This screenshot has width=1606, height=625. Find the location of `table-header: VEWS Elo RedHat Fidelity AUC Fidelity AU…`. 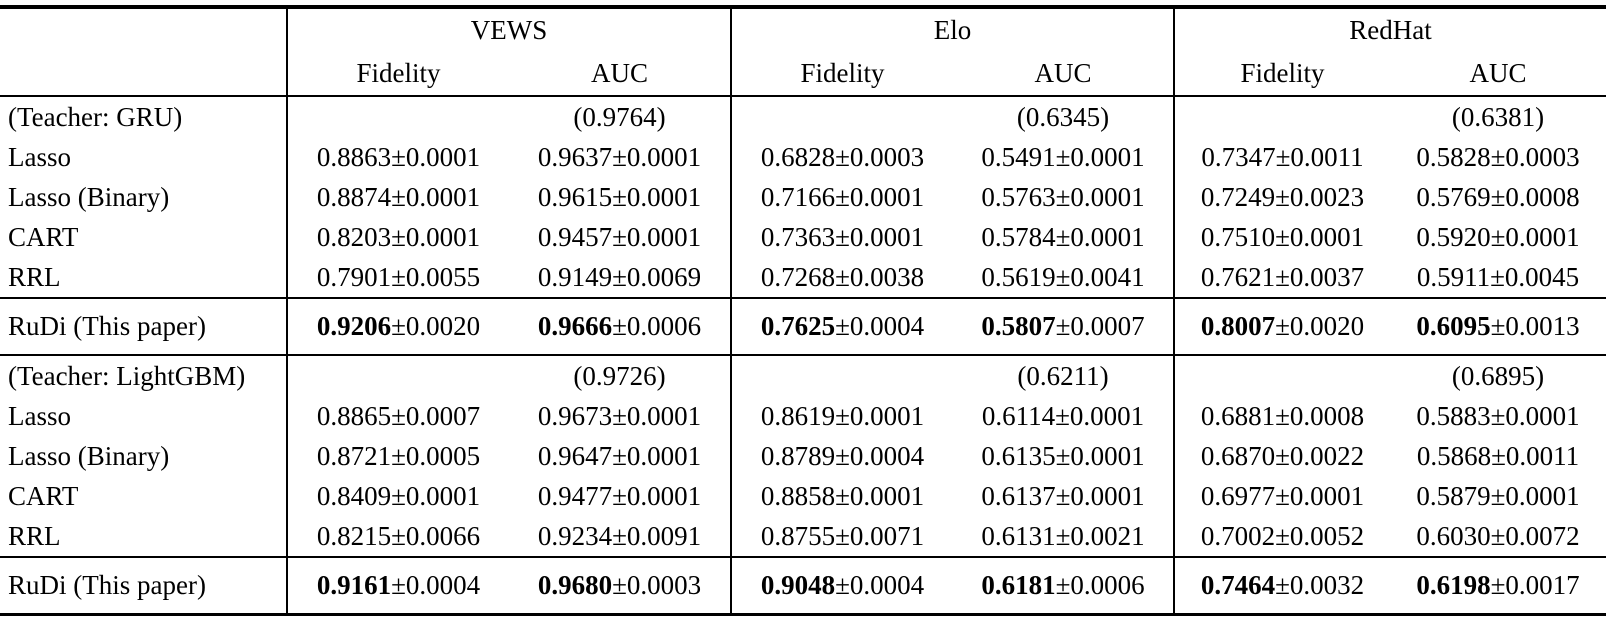

table-header: VEWS Elo RedHat Fidelity AUC Fidelity AU… is located at coordinates (803, 52).